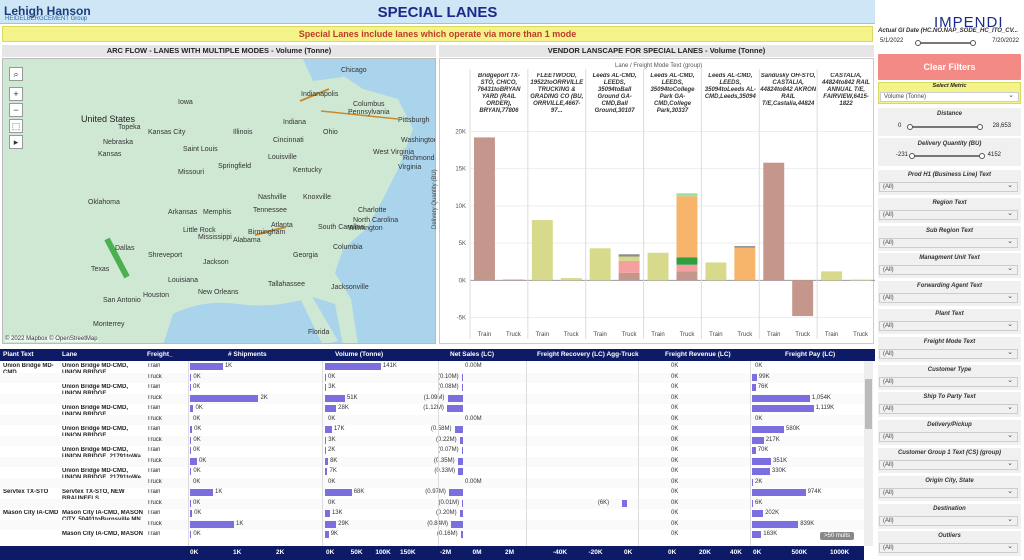 Image resolution: width=1024 pixels, height=560 pixels. I want to click on dq-knob-right, so click(982, 156).